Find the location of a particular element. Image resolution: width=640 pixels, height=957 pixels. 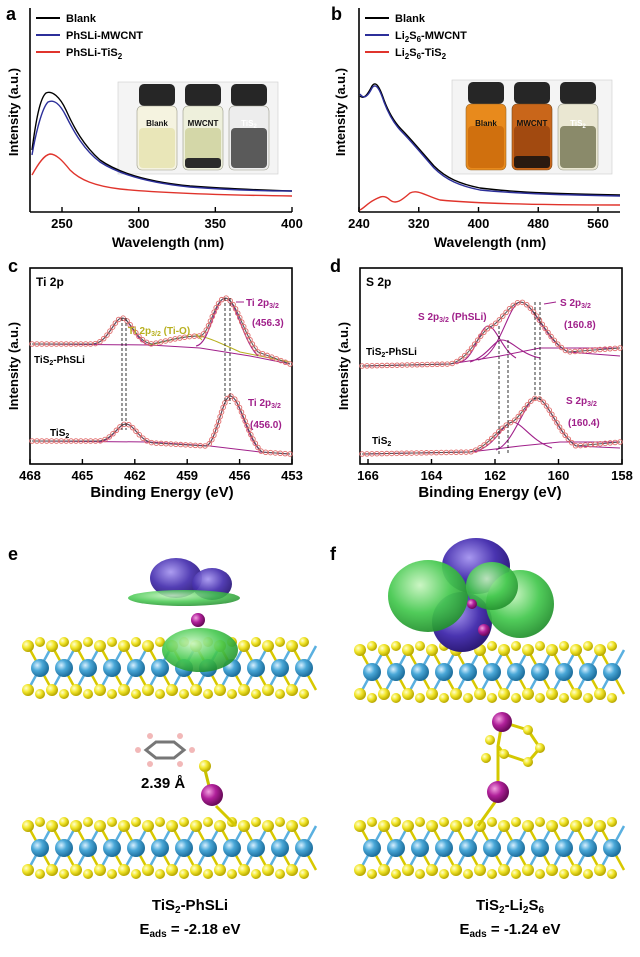

panel-a-vial-photo: Blank MWCNT TiS2 is located at coordinates (198, 128).